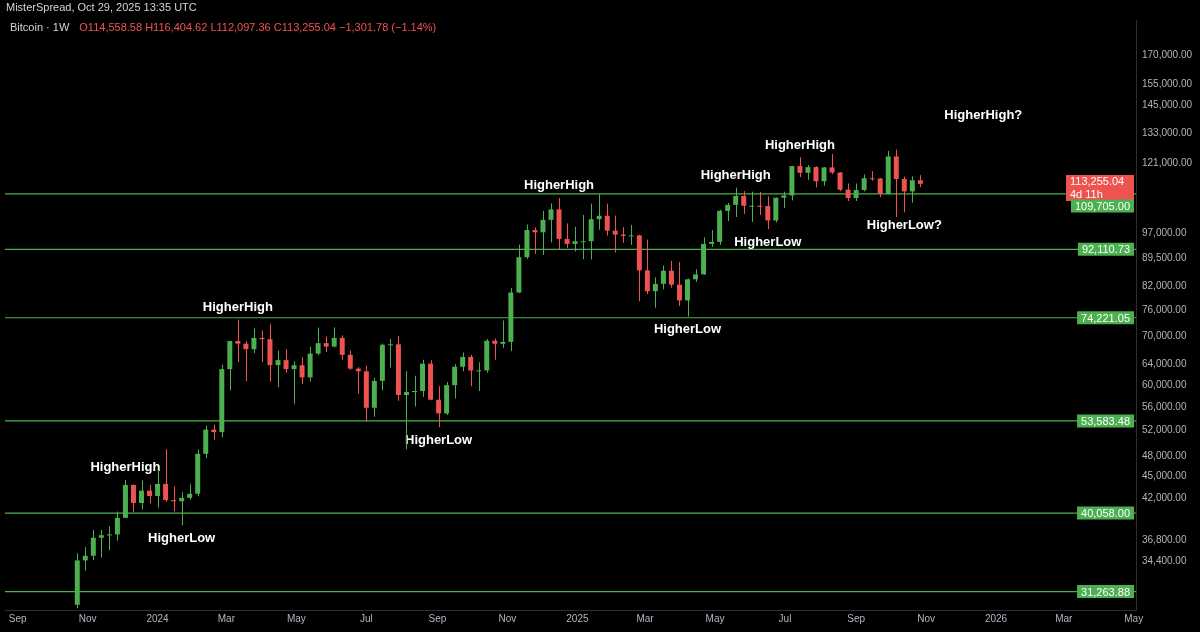 The height and width of the screenshot is (632, 1200). I want to click on text: MisterSpread, Oct 29, 2025 13:35 UTC, so click(101, 7).